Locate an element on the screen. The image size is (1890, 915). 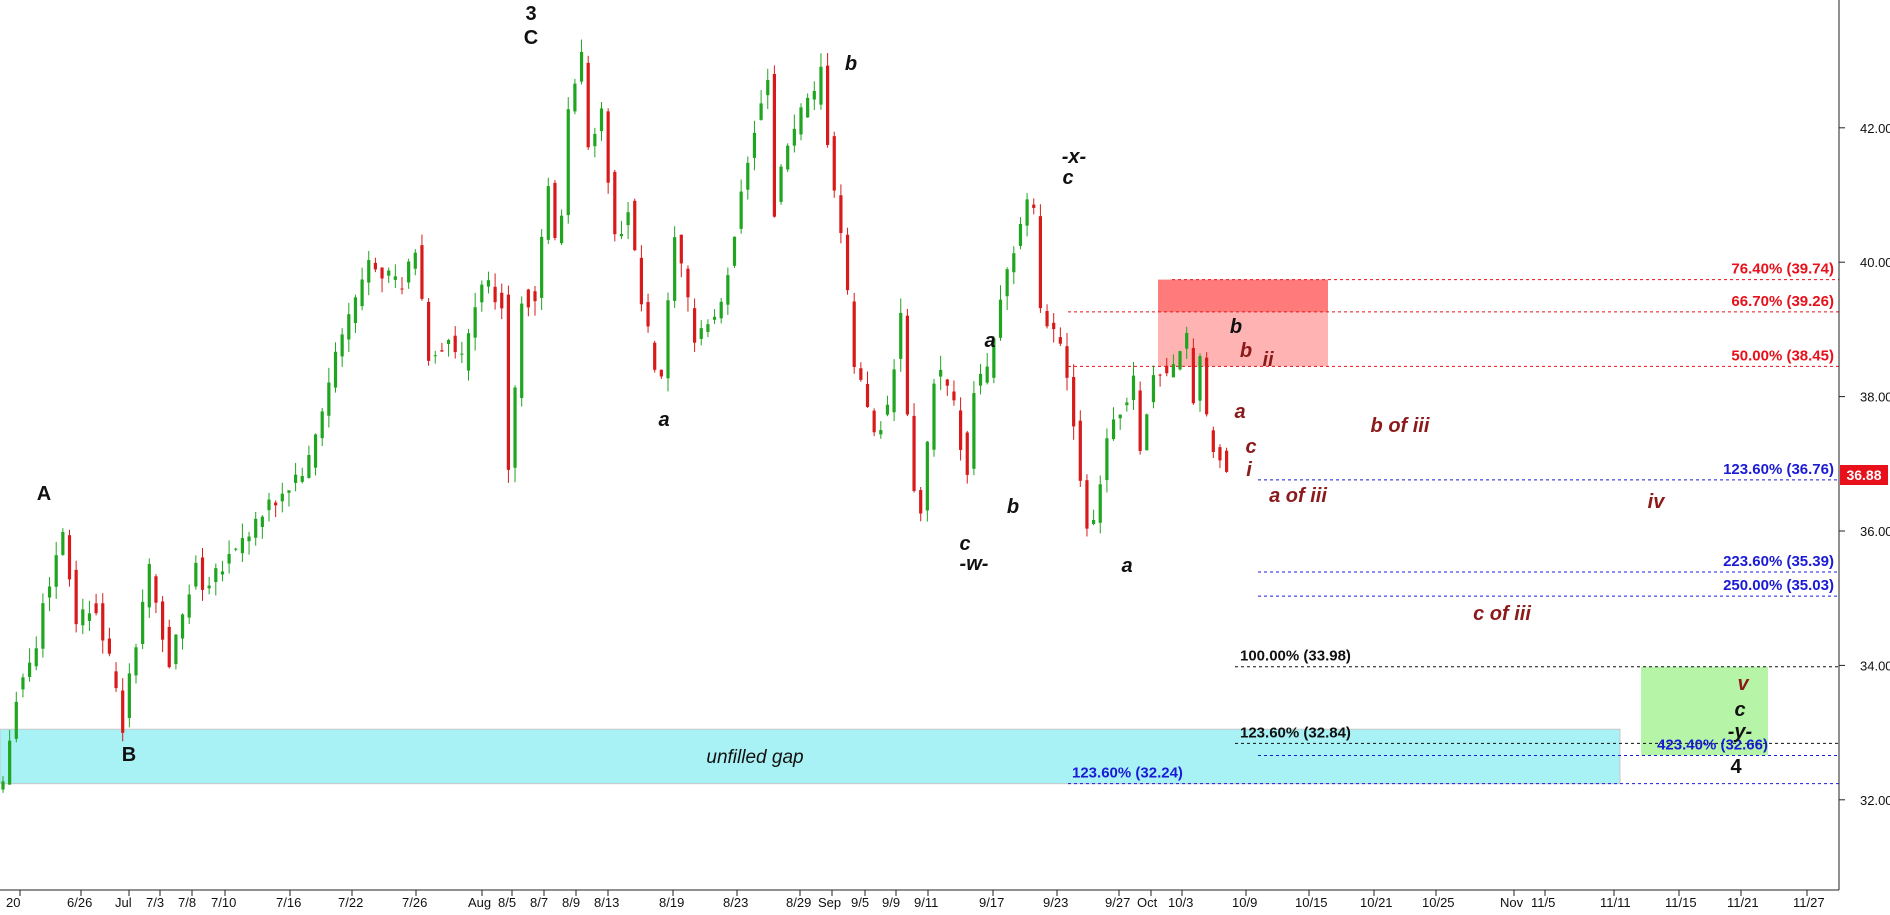
last-price-label: 36.88 is located at coordinates (1863, 475).